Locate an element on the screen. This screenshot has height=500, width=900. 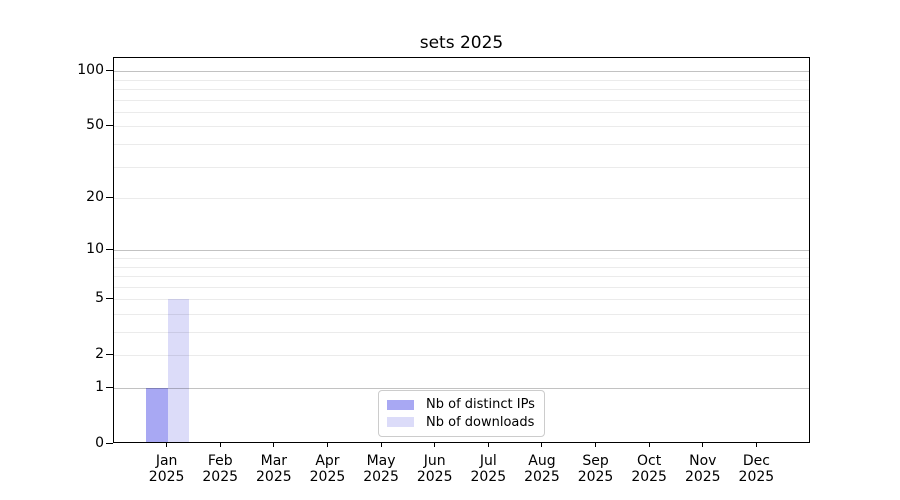
x-tick-label-may: May 2025 is located at coordinates (381, 469).